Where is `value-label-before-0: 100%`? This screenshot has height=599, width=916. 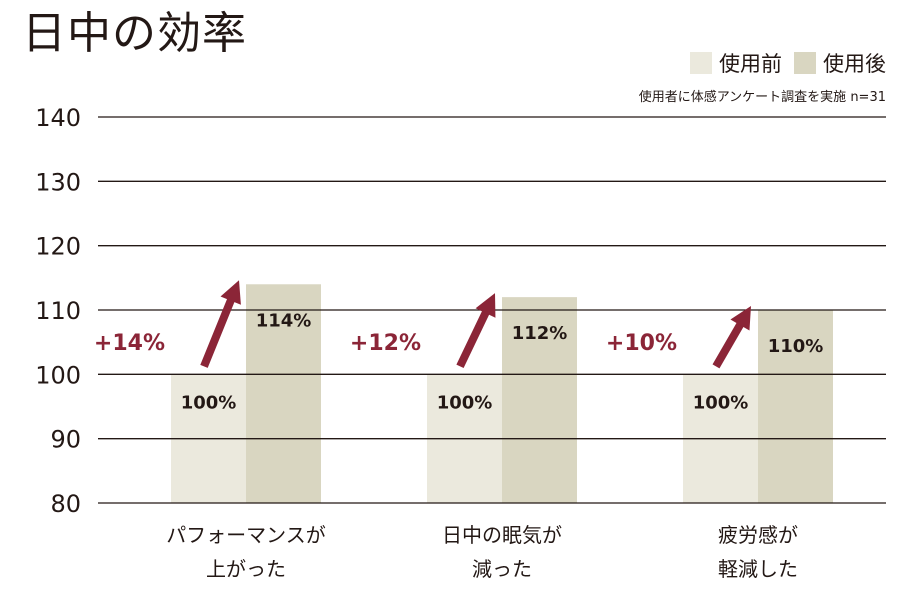
value-label-before-0: 100% is located at coordinates (209, 402).